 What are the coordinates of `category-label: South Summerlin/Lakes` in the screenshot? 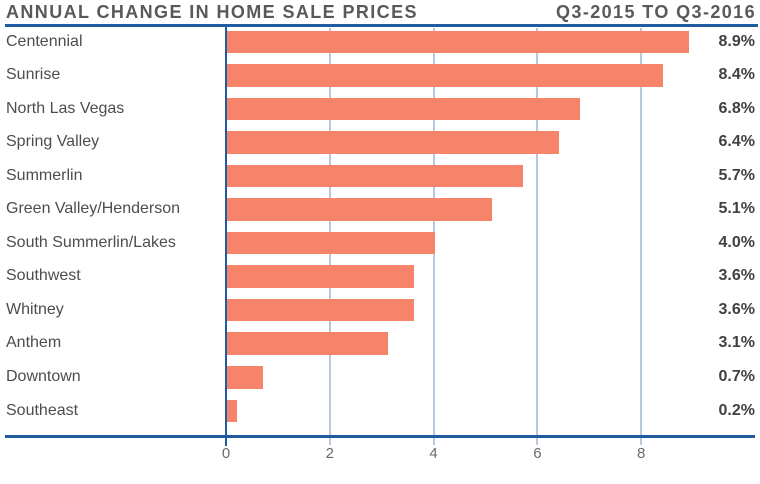 It's located at (91, 242).